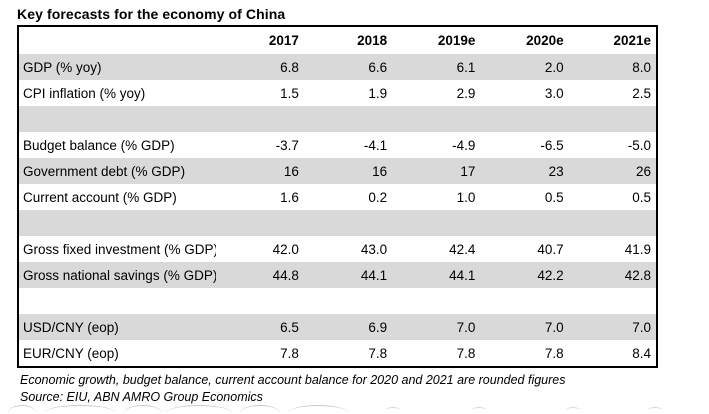 This screenshot has width=709, height=414. What do you see at coordinates (117, 40) in the screenshot?
I see `column-header-label` at bounding box center [117, 40].